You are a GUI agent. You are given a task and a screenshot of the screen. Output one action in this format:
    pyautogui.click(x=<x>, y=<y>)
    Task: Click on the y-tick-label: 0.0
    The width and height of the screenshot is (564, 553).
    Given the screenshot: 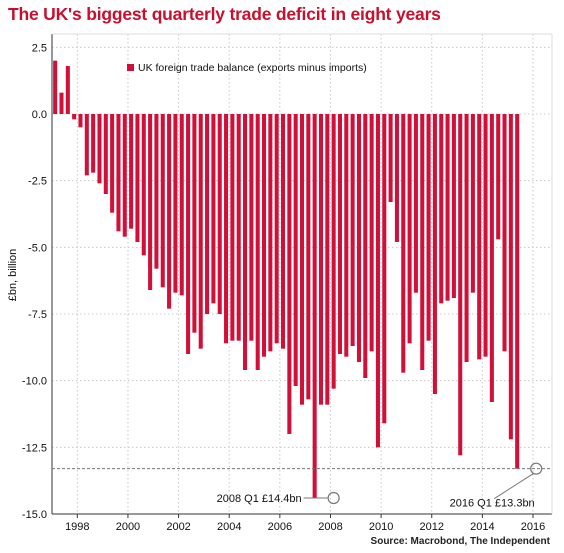 What is the action you would take?
    pyautogui.click(x=39, y=115)
    